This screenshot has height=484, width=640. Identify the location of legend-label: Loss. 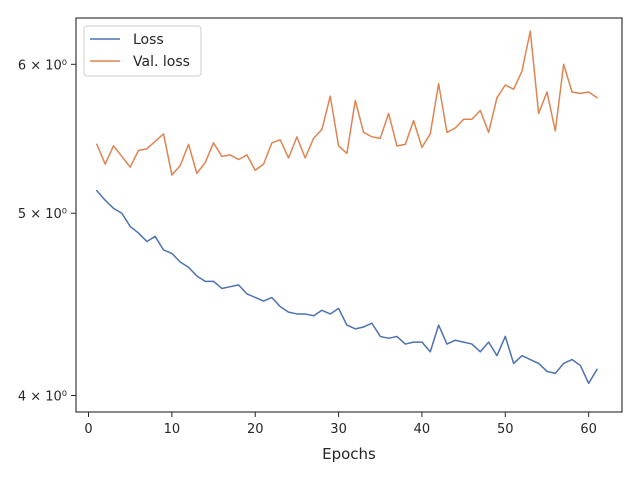
(148, 40).